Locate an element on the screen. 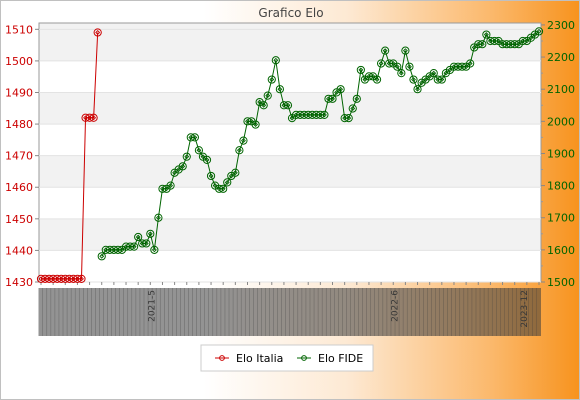 Image resolution: width=580 pixels, height=400 pixels. y-right-tick-label: 2300 is located at coordinates (561, 25).